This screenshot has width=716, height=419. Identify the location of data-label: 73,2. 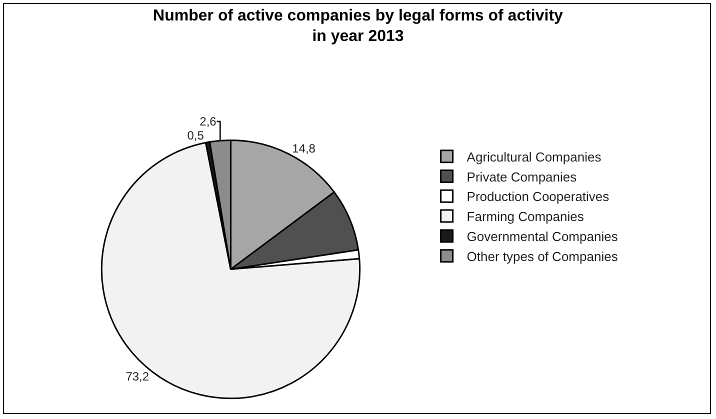
(138, 377).